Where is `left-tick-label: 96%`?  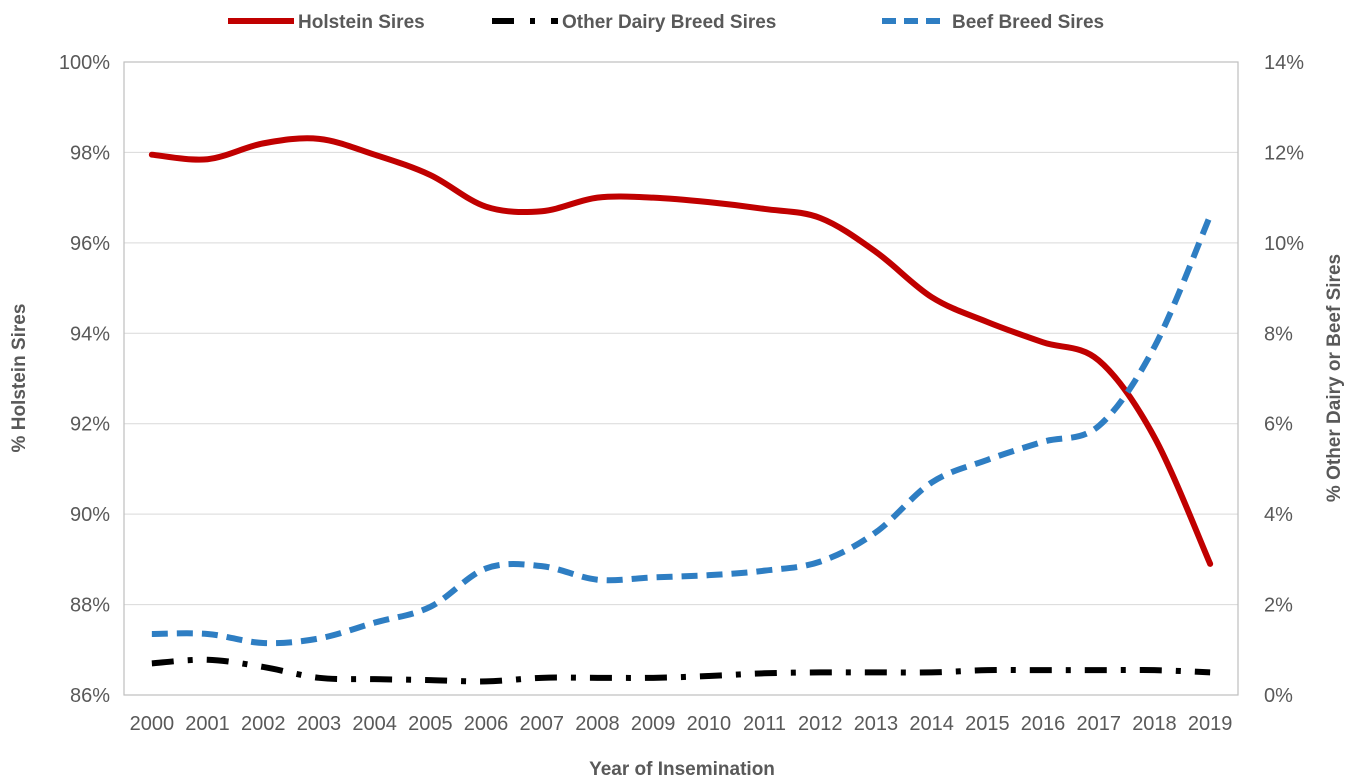
left-tick-label: 96% is located at coordinates (90, 244).